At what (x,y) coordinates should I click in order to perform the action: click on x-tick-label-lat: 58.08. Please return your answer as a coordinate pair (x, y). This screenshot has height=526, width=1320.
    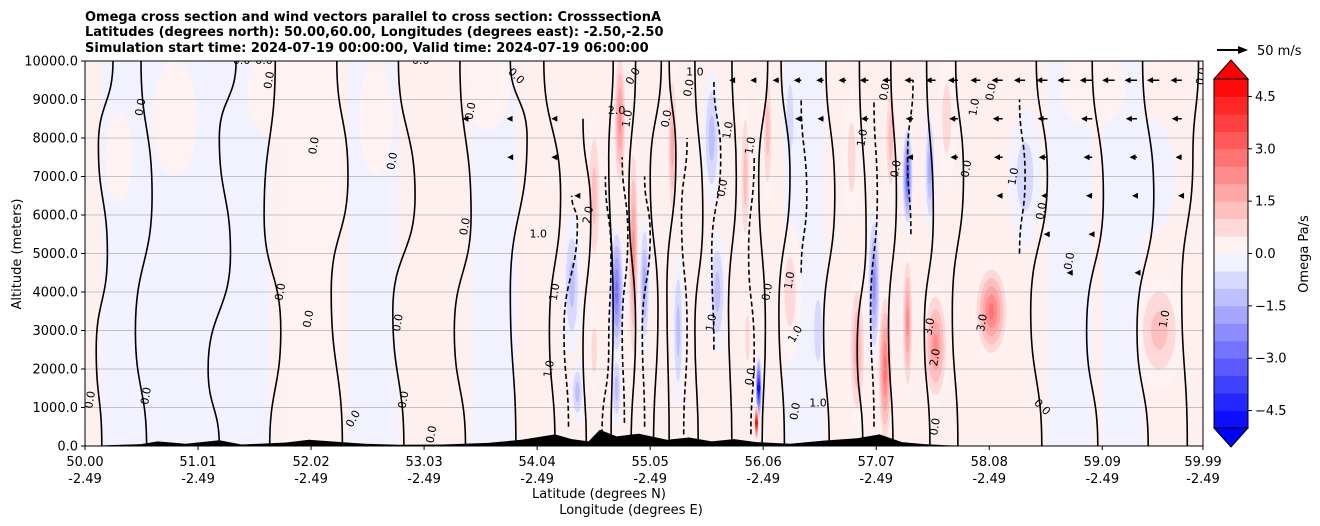
    Looking at the image, I should click on (989, 462).